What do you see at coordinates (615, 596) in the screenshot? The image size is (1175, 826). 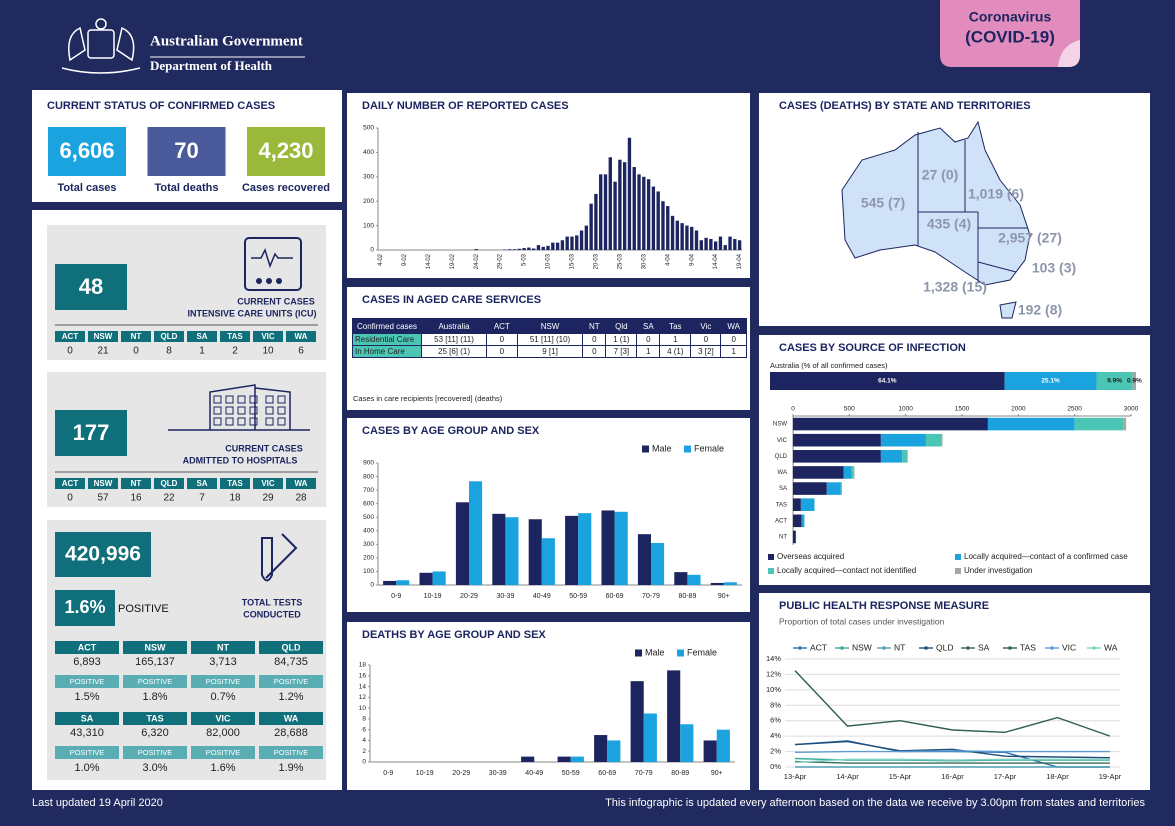 I see `x-tick-label: 60-69` at bounding box center [615, 596].